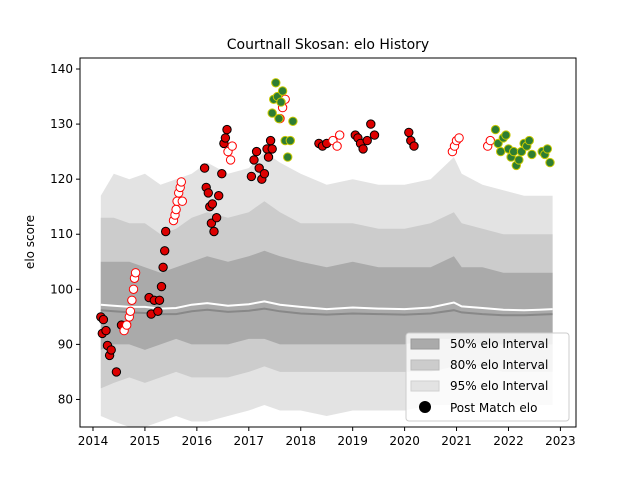  I want to click on x-axis: 2014 2015 2016 2017 2018 2019 2020 2021 2022 2023, so click(327, 437).